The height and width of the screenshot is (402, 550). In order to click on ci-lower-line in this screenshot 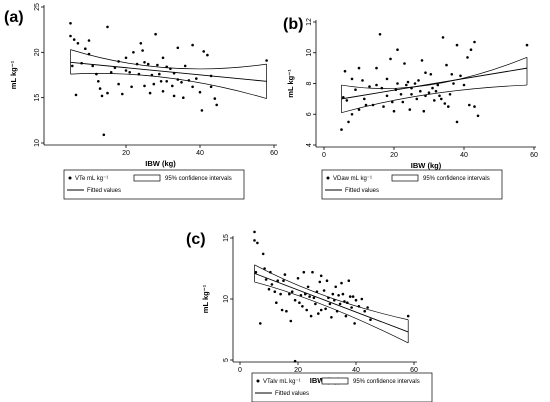, I will do `click(168, 86)`.